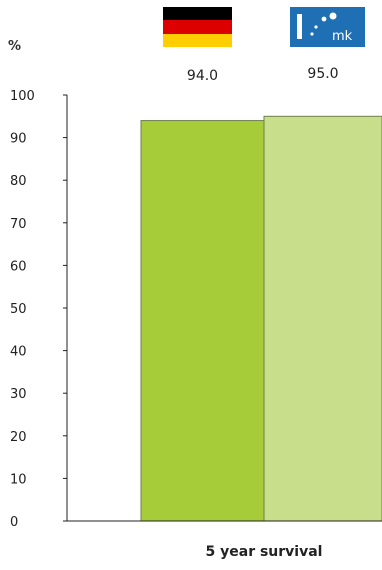 This screenshot has height=570, width=382. What do you see at coordinates (22, 96) in the screenshot?
I see `y-tick-label: 100` at bounding box center [22, 96].